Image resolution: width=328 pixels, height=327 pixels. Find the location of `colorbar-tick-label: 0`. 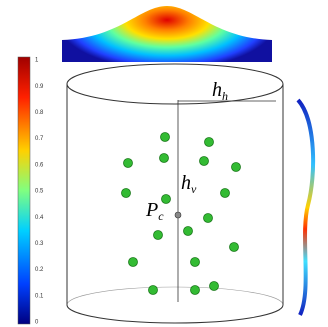

colorbar-tick-label: 0 is located at coordinates (37, 323).